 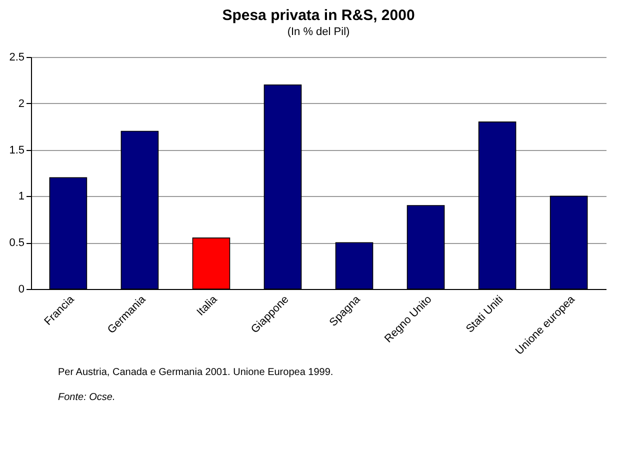 What do you see at coordinates (21, 104) in the screenshot?
I see `y-tick-label: 2` at bounding box center [21, 104].